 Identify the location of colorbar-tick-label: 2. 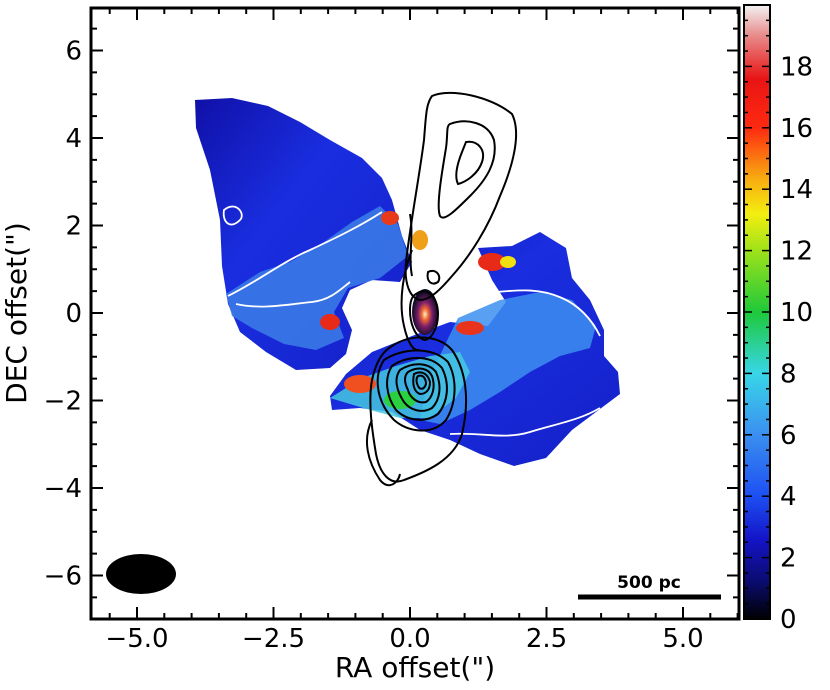
(788, 559).